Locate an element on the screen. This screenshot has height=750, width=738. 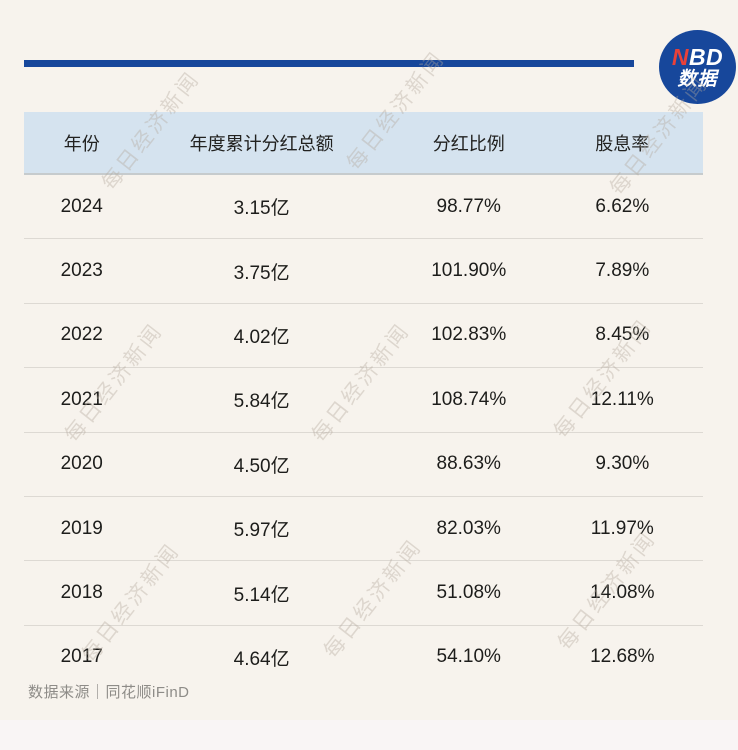
payout-ratio-cell: 54.10% is located at coordinates (468, 657).